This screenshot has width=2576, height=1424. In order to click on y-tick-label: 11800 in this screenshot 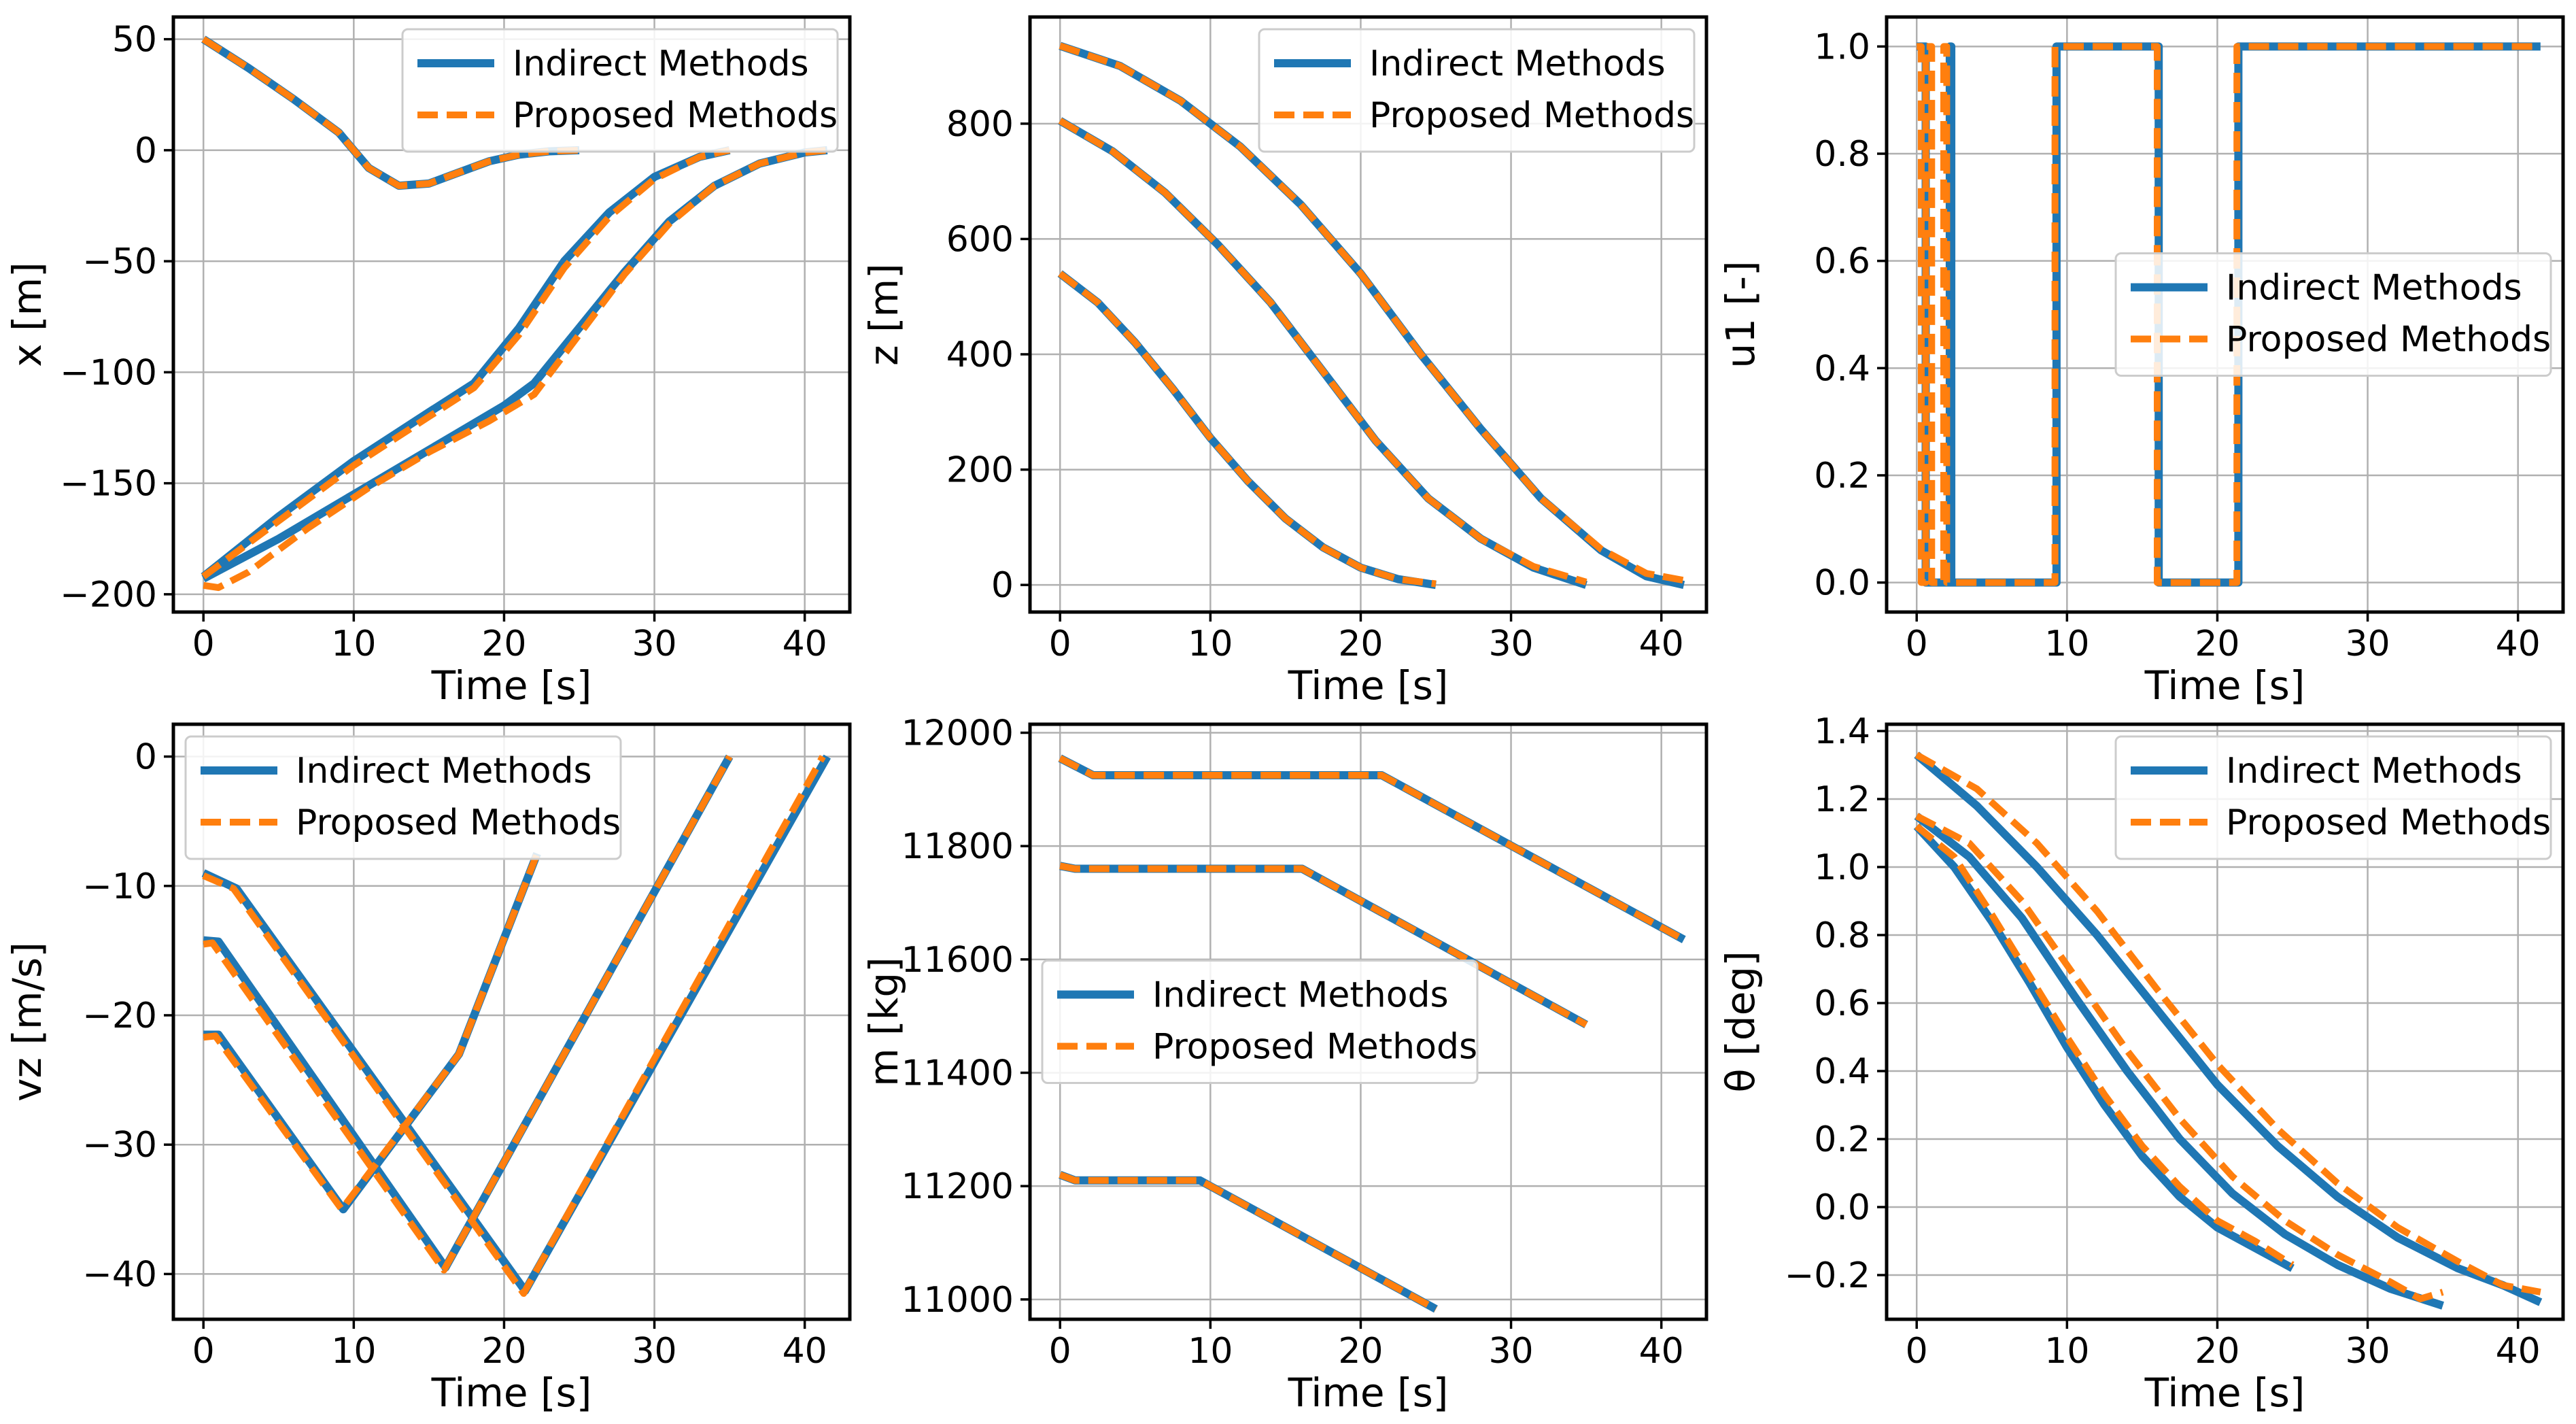, I will do `click(957, 846)`.